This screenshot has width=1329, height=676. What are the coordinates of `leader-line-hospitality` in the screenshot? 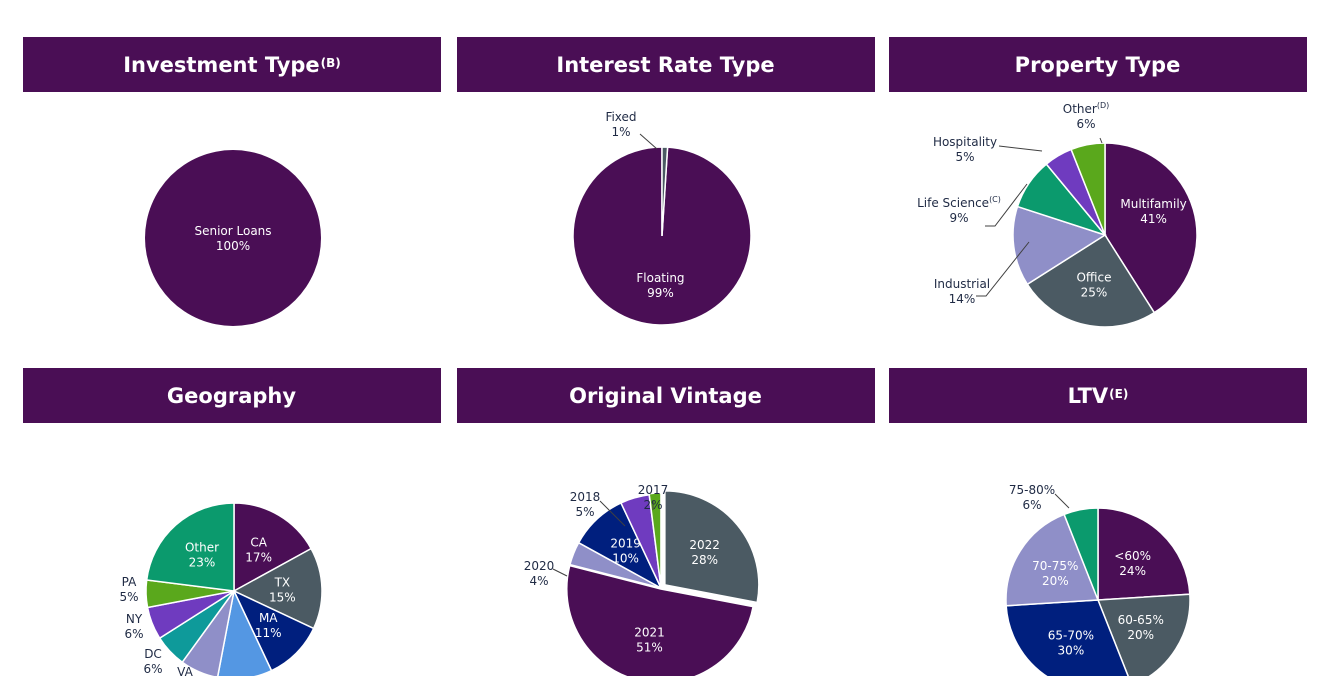 It's located at (1020, 148).